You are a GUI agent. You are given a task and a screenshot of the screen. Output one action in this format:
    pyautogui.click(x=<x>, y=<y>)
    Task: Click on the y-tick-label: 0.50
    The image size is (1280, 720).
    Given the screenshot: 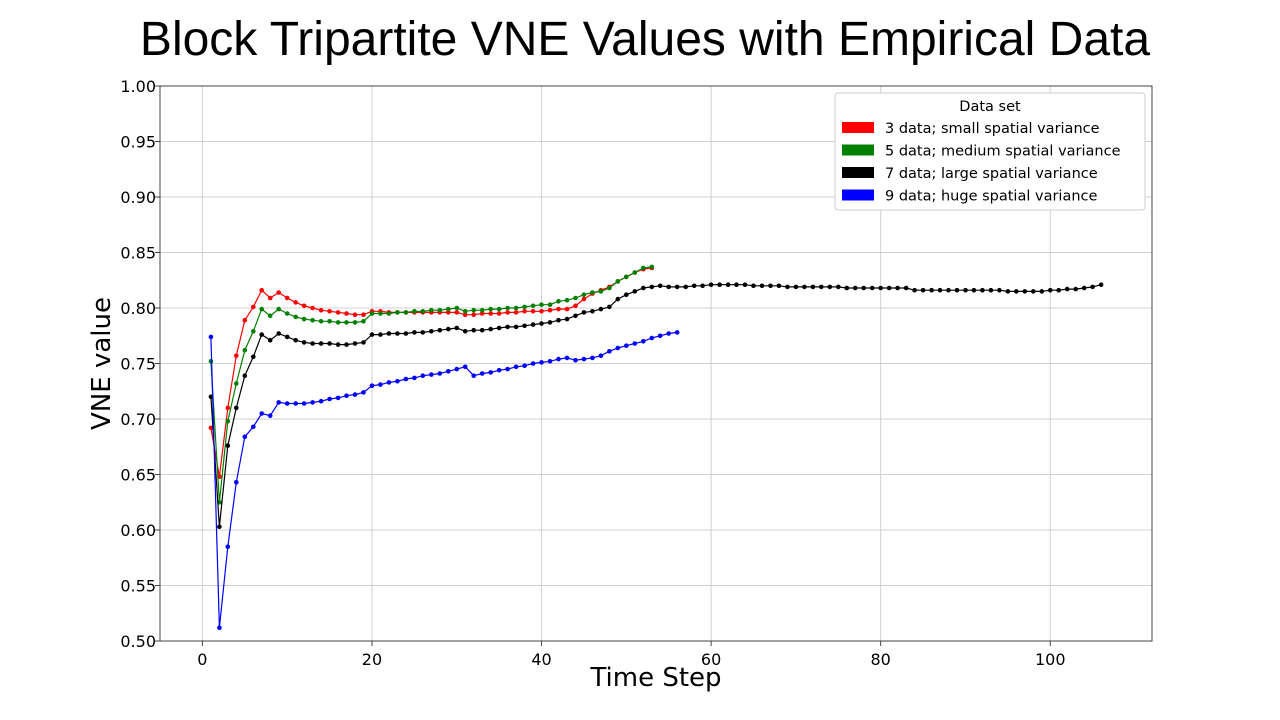 What is the action you would take?
    pyautogui.click(x=138, y=641)
    